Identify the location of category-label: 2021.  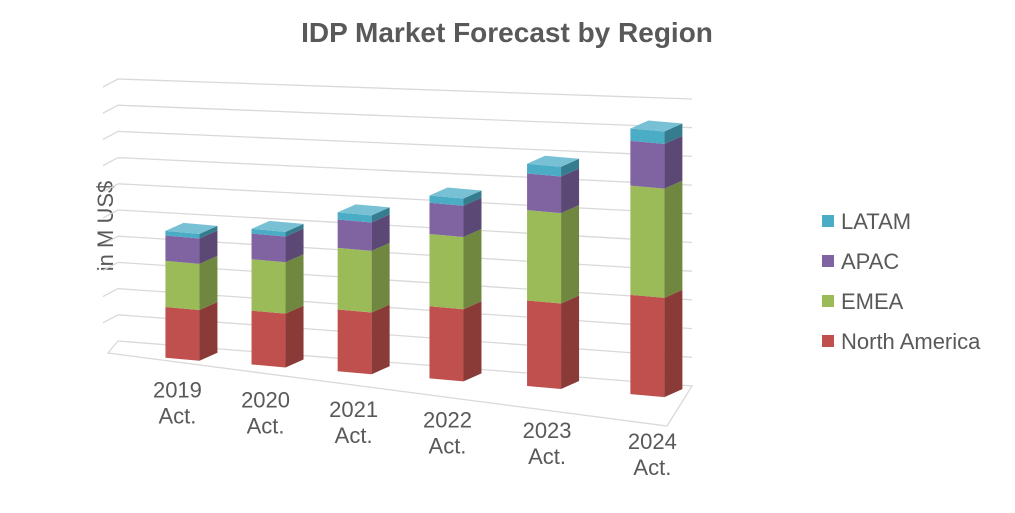
(353, 409).